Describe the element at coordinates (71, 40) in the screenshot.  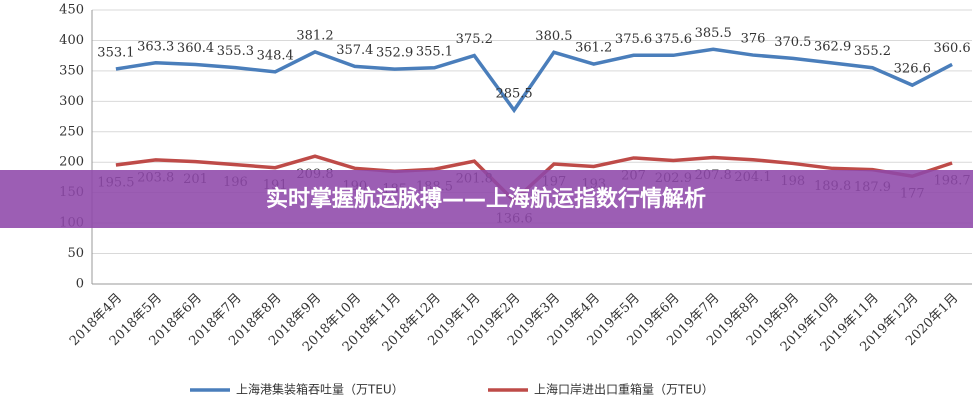
I see `y-tick-label: 400` at that location.